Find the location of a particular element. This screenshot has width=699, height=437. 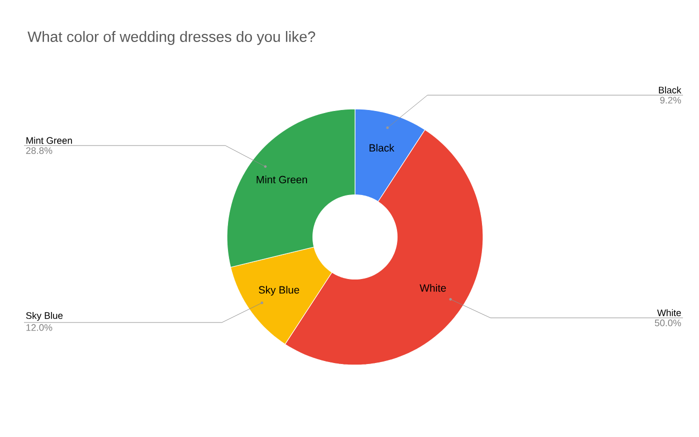

data-label: 9.2% is located at coordinates (670, 100).